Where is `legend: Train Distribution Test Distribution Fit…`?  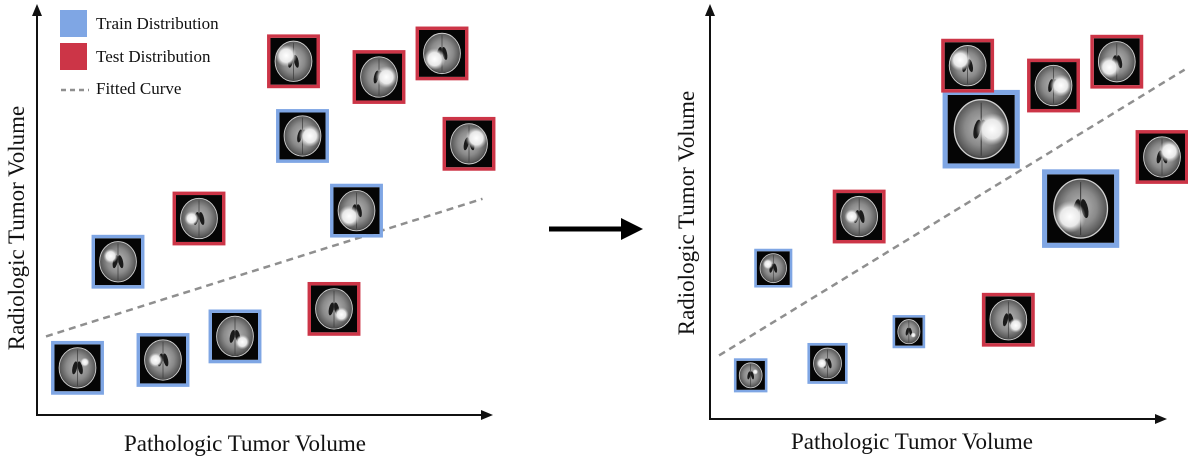
legend: Train Distribution Test Distribution Fit… is located at coordinates (139, 54).